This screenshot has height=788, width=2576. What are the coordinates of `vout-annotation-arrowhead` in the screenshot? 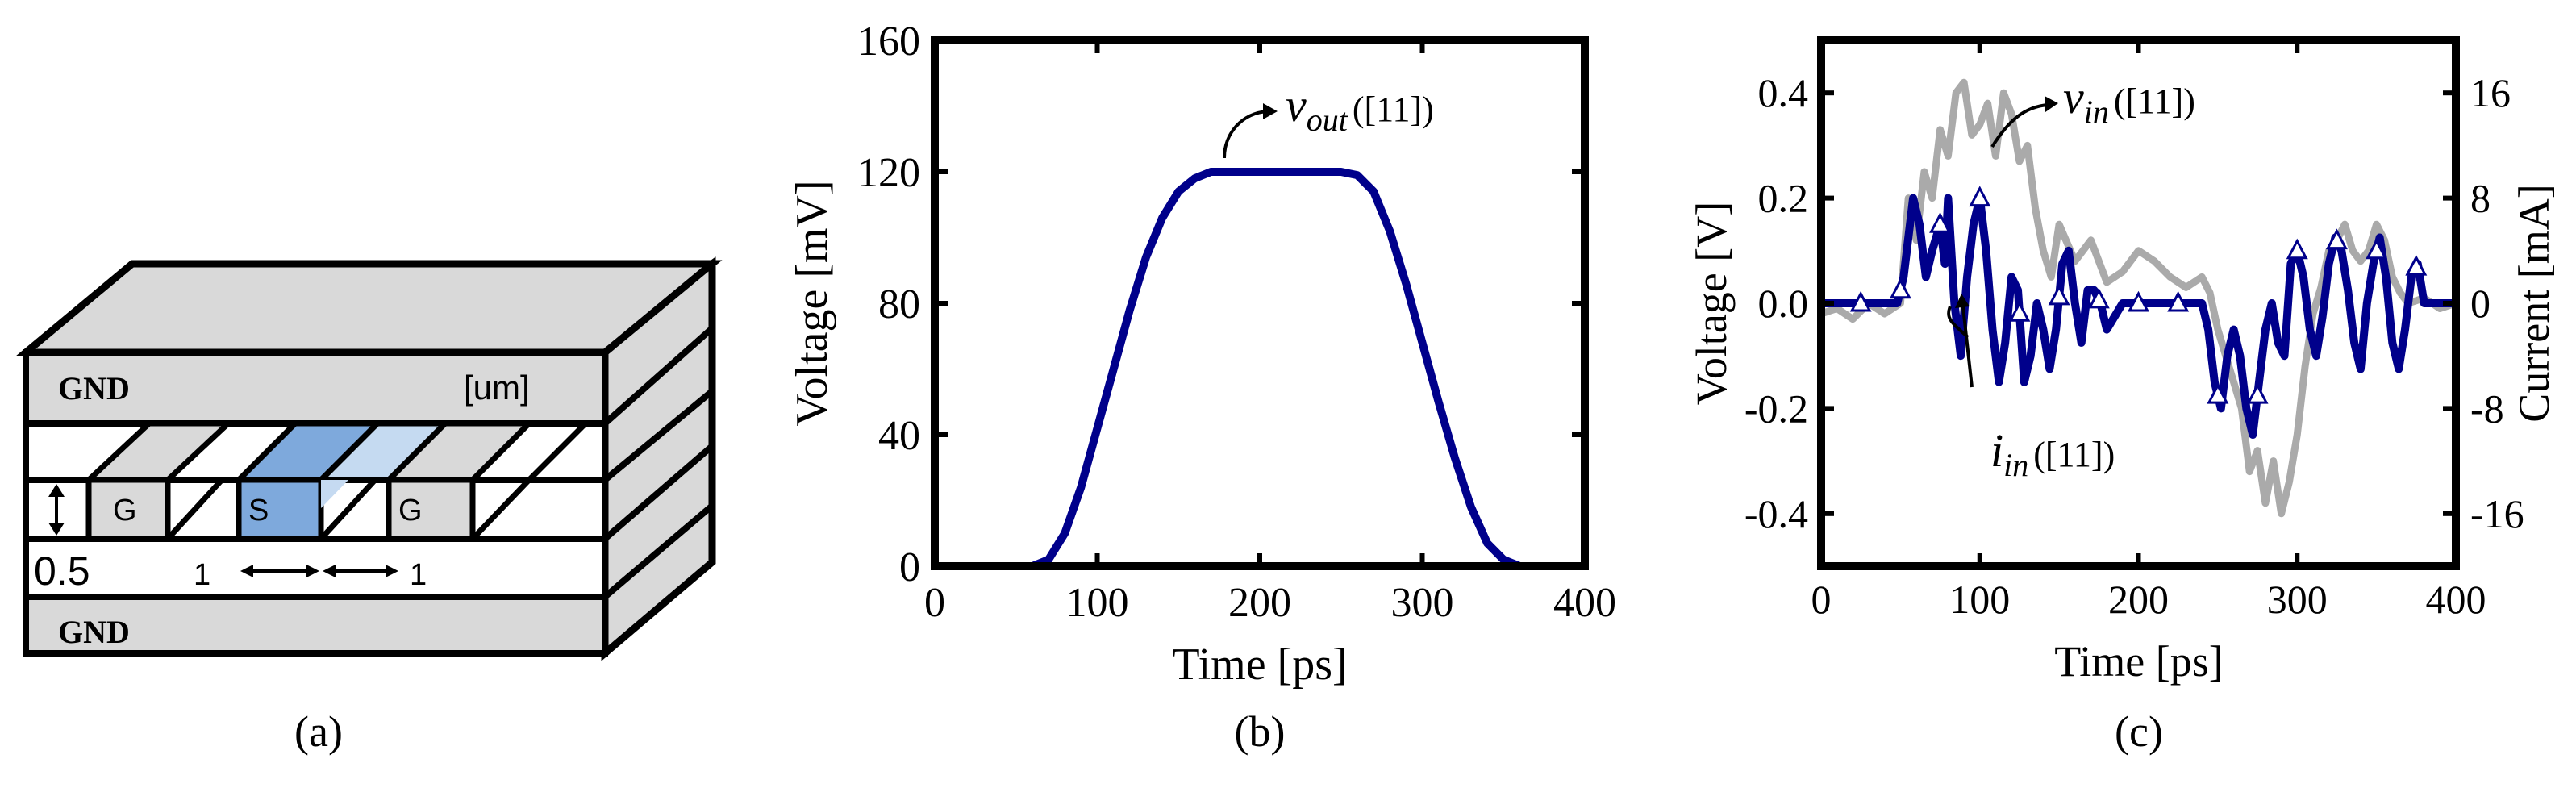 It's located at (1270, 111).